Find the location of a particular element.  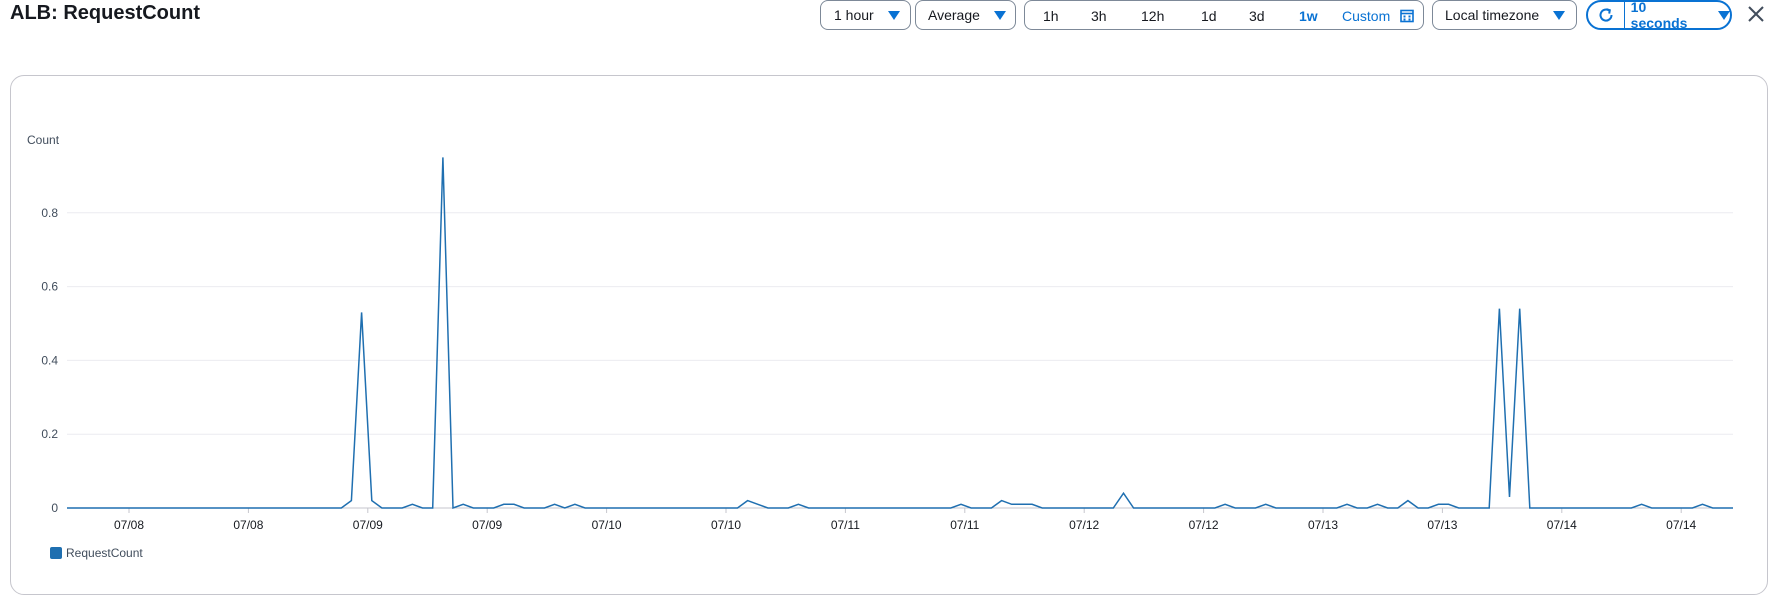

range-3h: 3h is located at coordinates (1099, 16).